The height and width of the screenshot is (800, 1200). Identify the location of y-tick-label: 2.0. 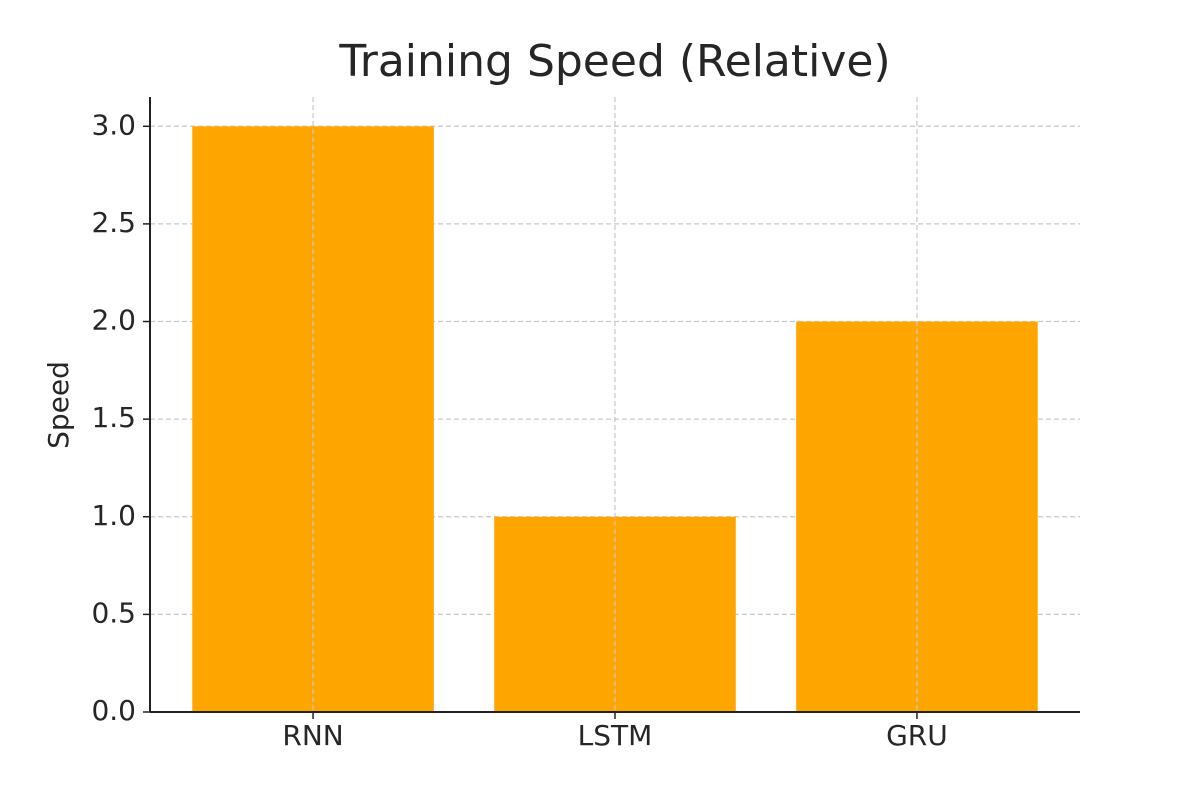
(113, 320).